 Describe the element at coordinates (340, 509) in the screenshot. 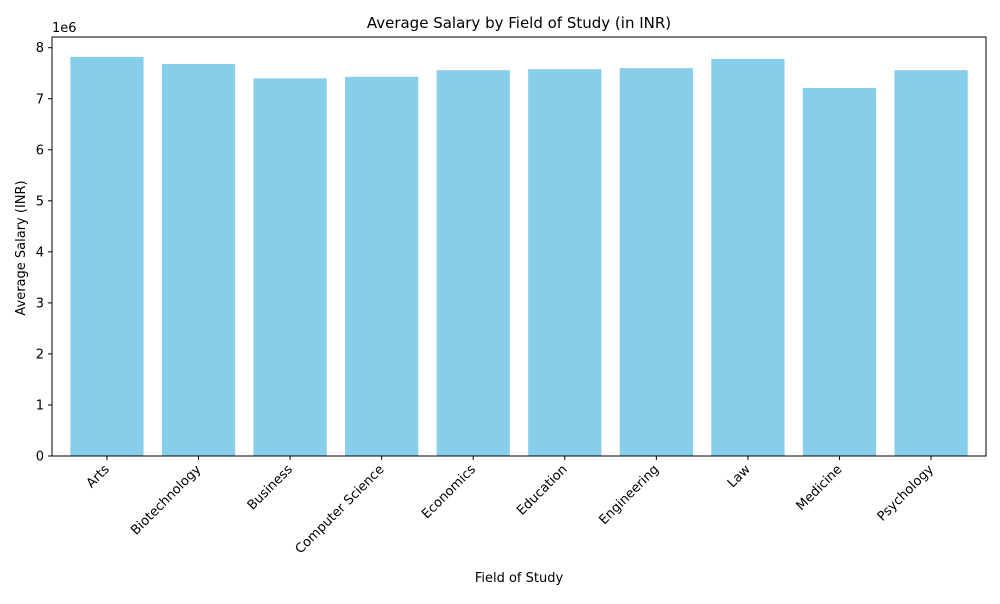

I see `x-tick-label: Computer Science` at that location.